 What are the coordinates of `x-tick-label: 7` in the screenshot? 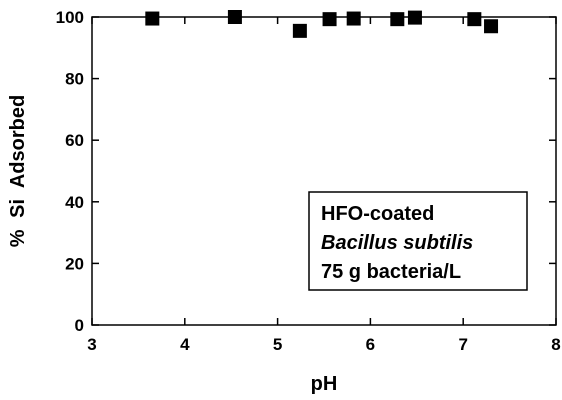 It's located at (462, 344).